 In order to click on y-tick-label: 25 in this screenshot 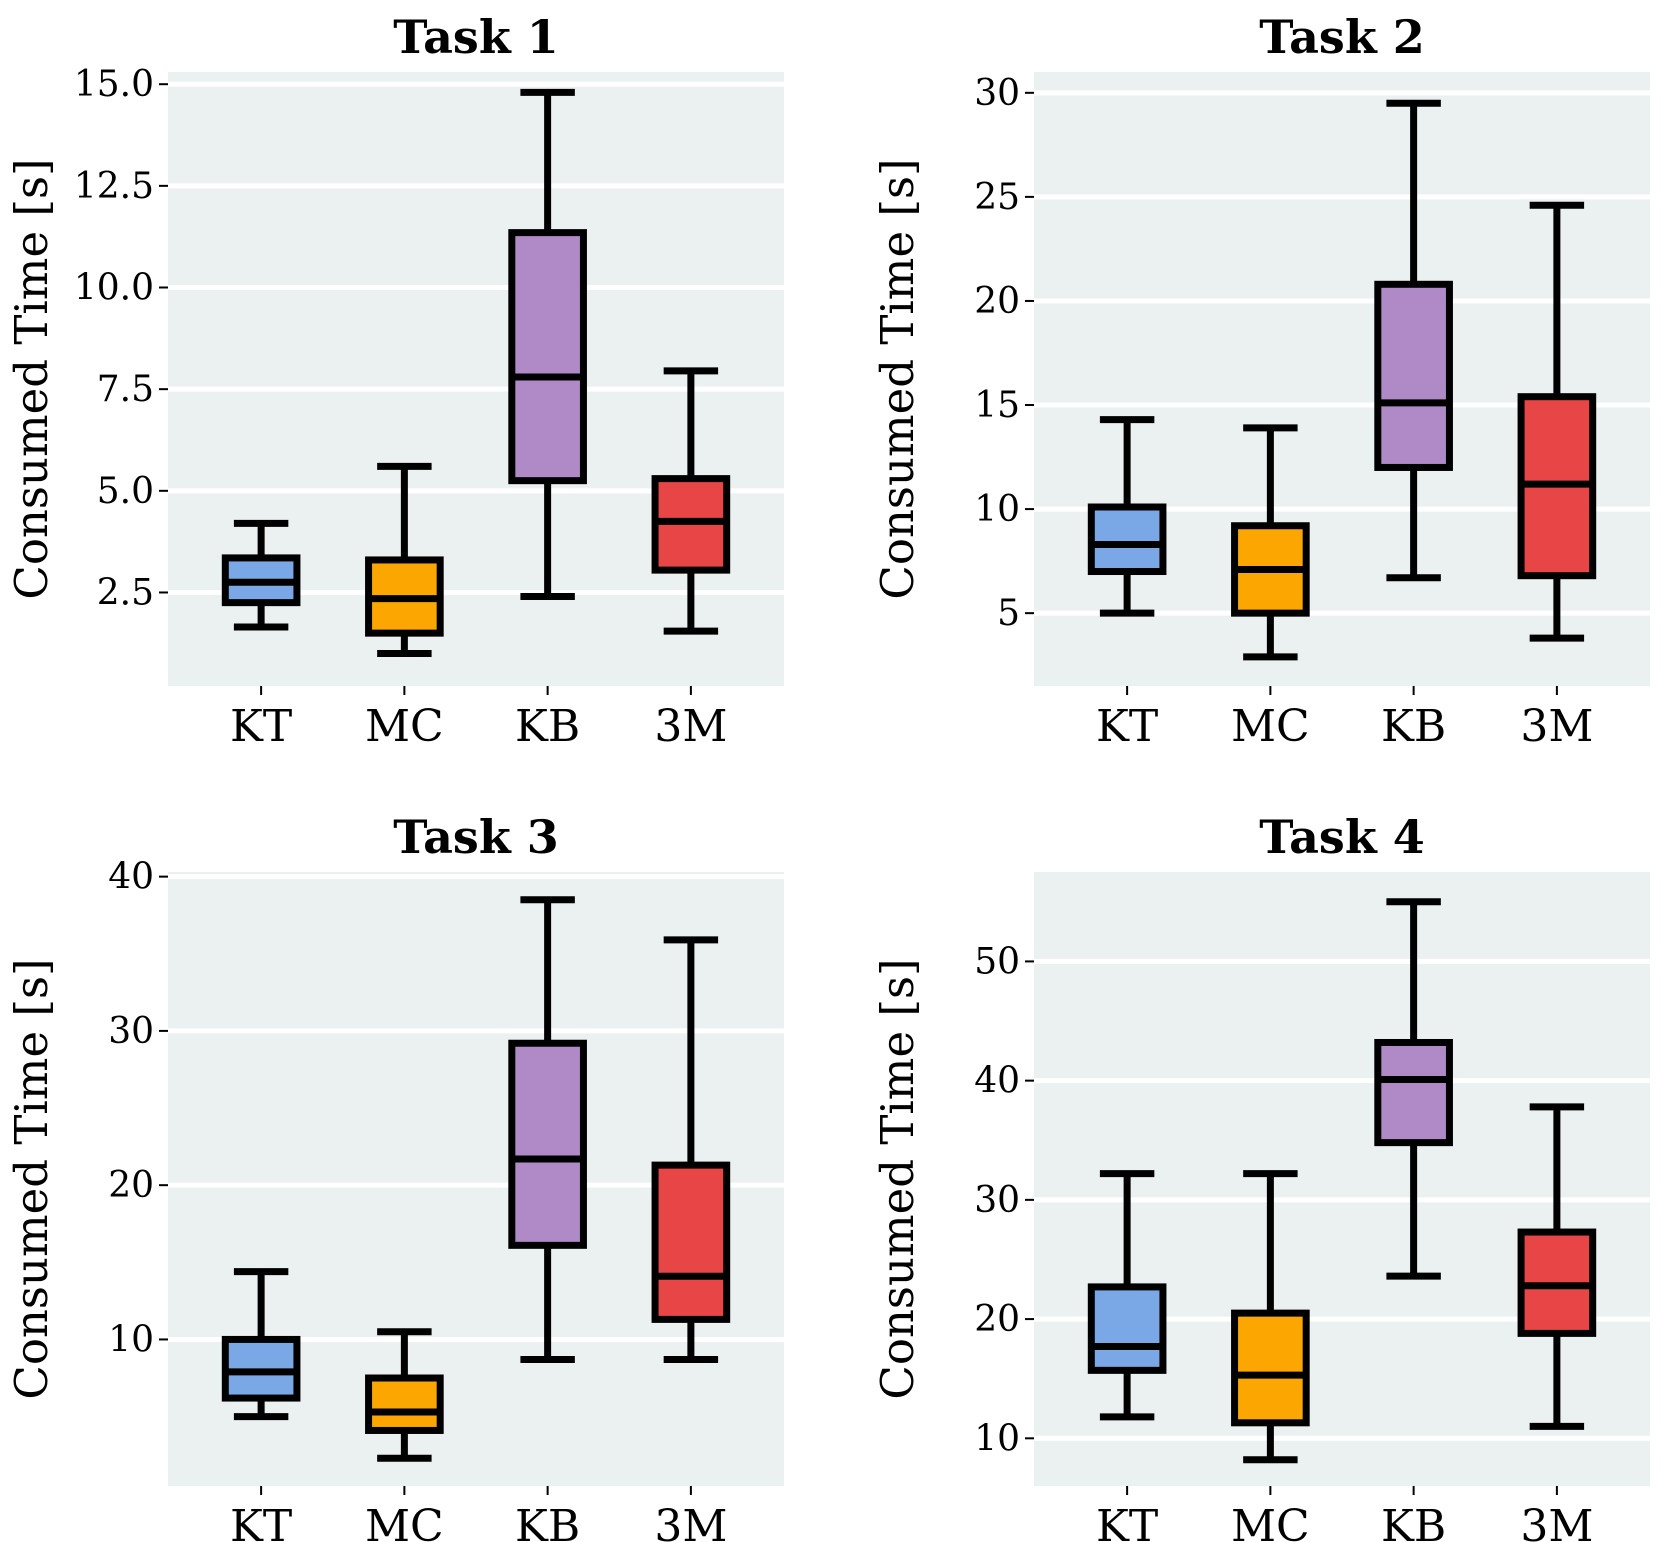, I will do `click(997, 197)`.